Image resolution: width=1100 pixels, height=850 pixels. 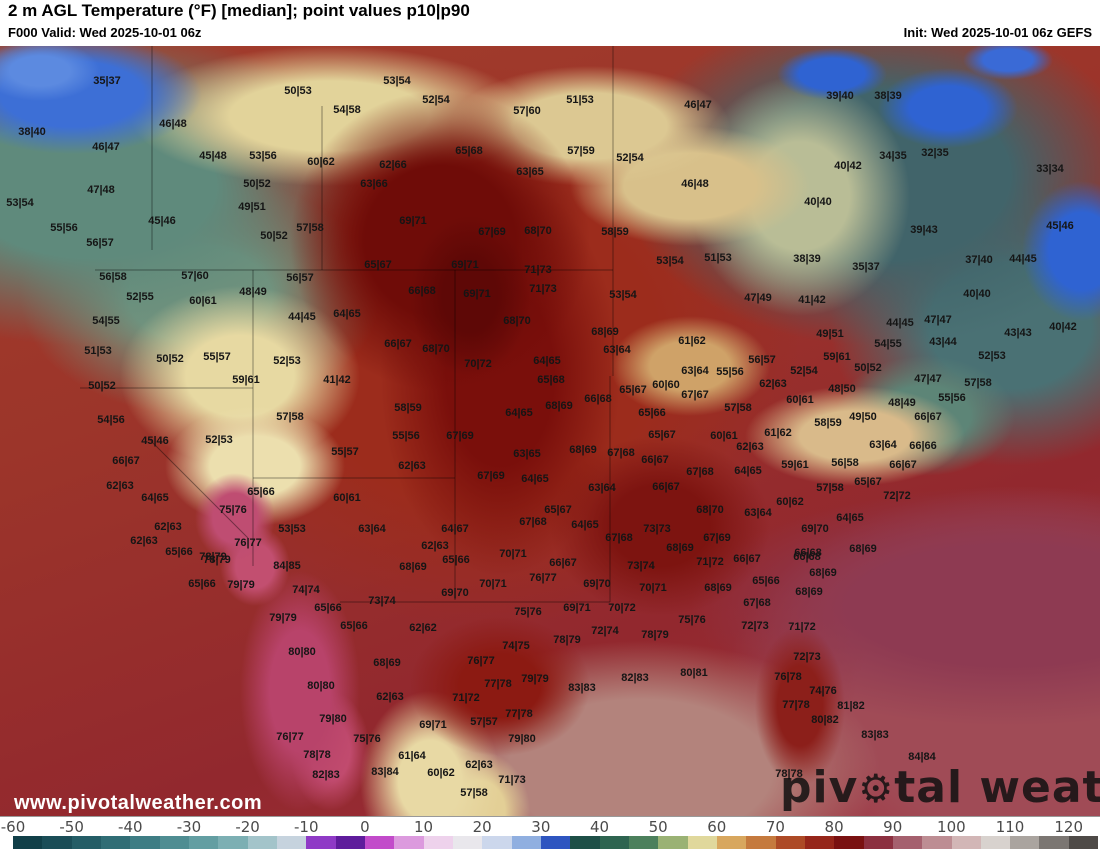 I want to click on colorbar-tick: 60, so click(x=717, y=827).